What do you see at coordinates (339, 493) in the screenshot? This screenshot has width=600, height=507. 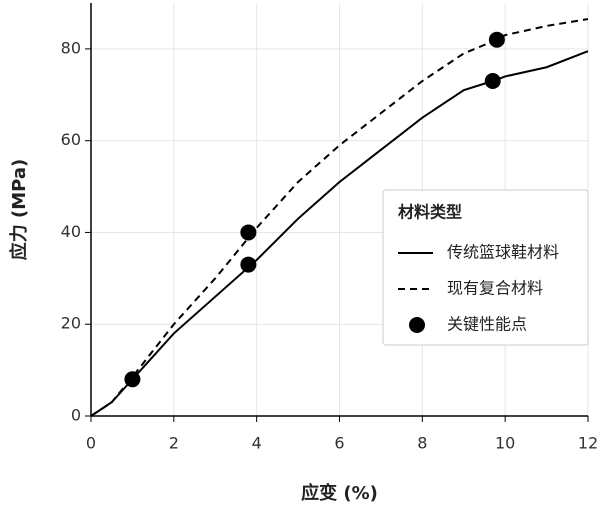 I see `x-axis-label: 应变 (%)` at bounding box center [339, 493].